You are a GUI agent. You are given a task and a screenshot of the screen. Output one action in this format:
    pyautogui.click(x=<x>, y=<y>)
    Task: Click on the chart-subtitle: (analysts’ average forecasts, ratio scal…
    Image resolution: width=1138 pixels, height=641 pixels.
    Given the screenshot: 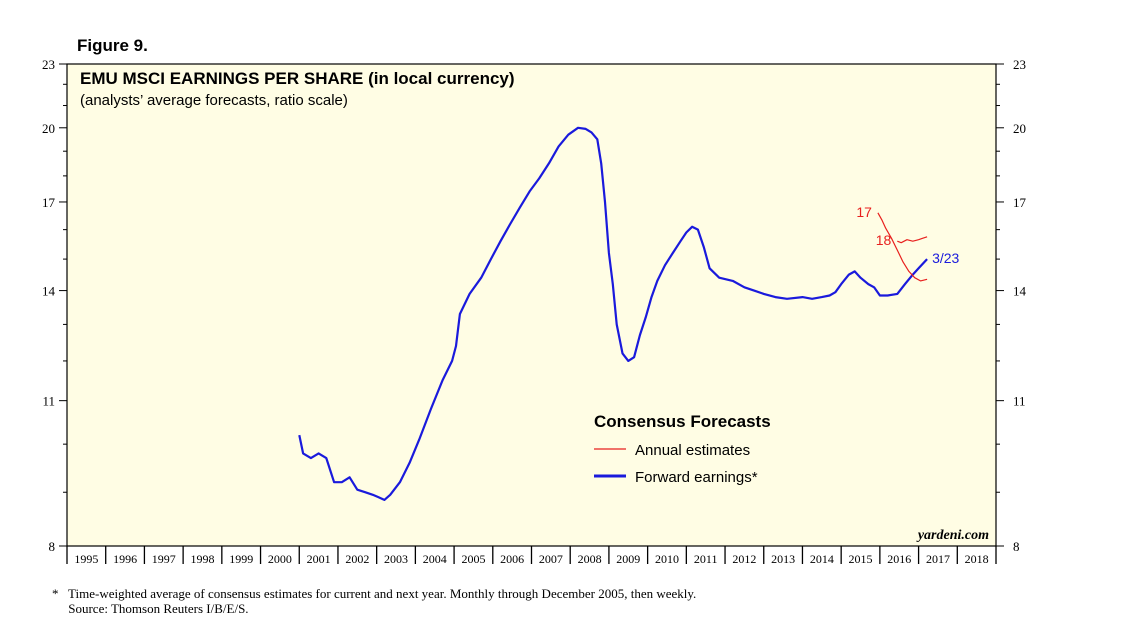 What is the action you would take?
    pyautogui.click(x=214, y=100)
    